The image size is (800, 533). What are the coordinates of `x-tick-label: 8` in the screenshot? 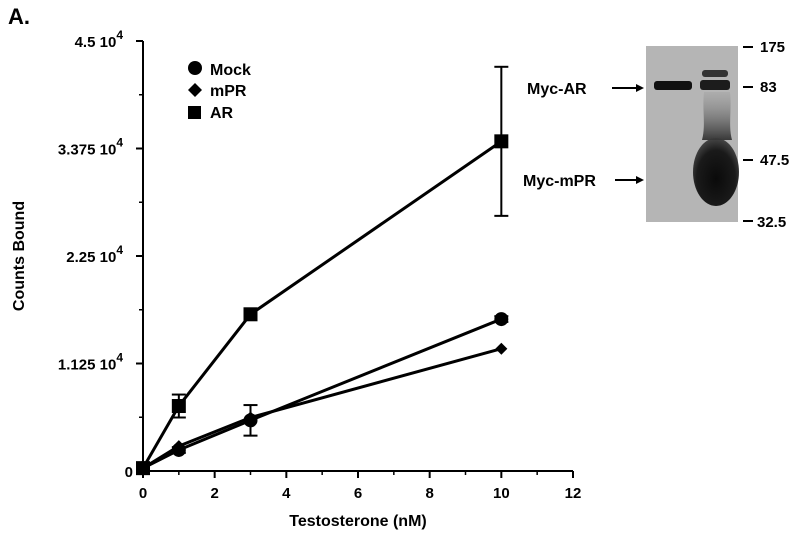 It's located at (429, 493).